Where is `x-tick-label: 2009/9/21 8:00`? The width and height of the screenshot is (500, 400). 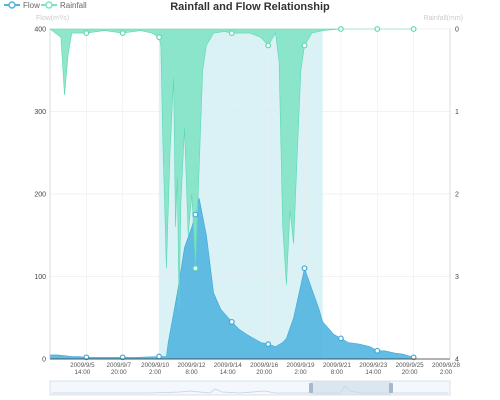
x-tick-label: 2009/9/21 8:00 is located at coordinates (337, 369).